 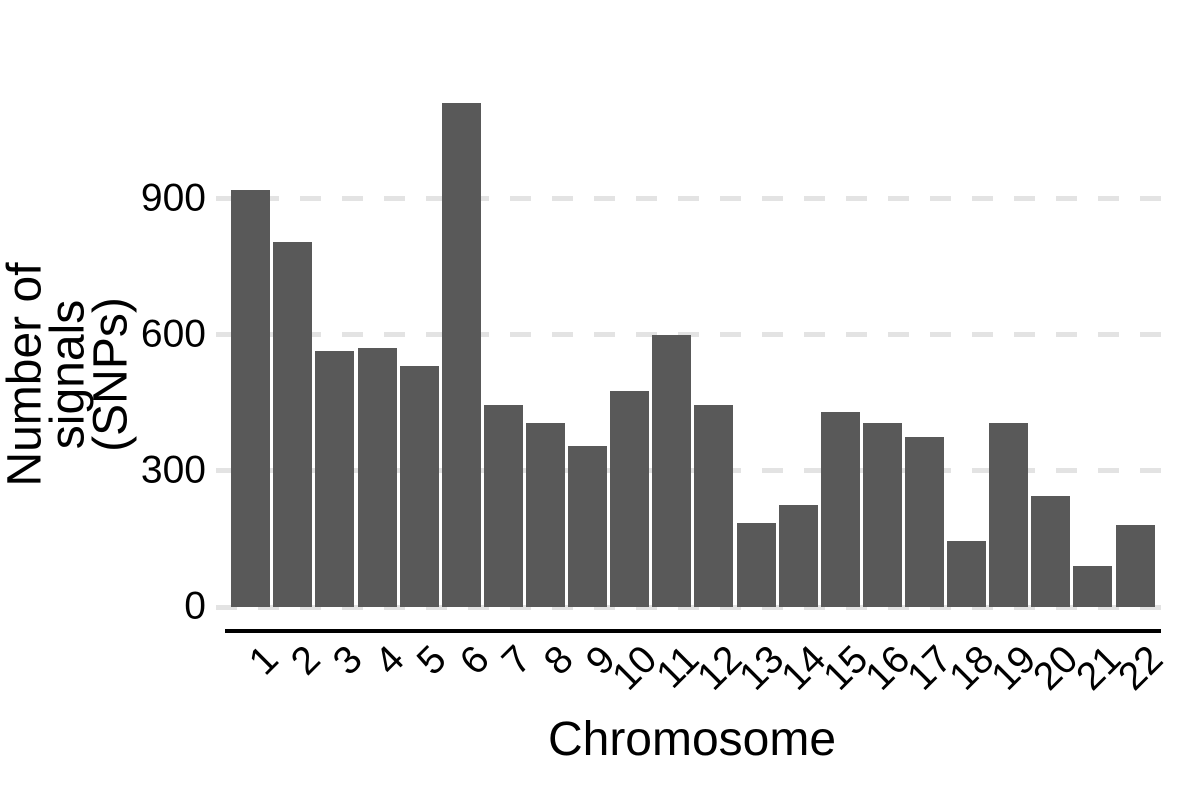 I want to click on x-tick-label-2: 2, so click(x=306, y=660).